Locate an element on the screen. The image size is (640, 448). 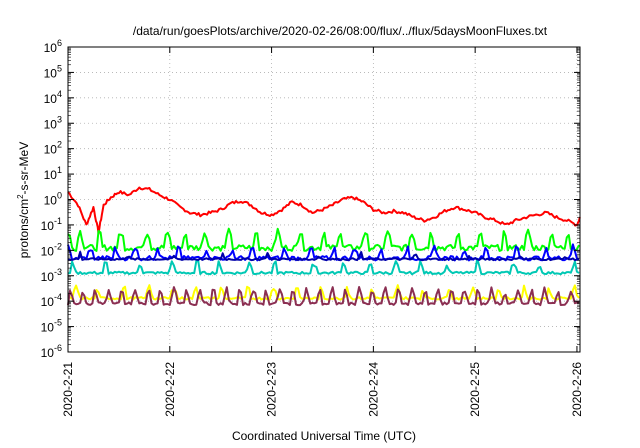
x-tick-label: 2020-2-26 is located at coordinates (577, 389).